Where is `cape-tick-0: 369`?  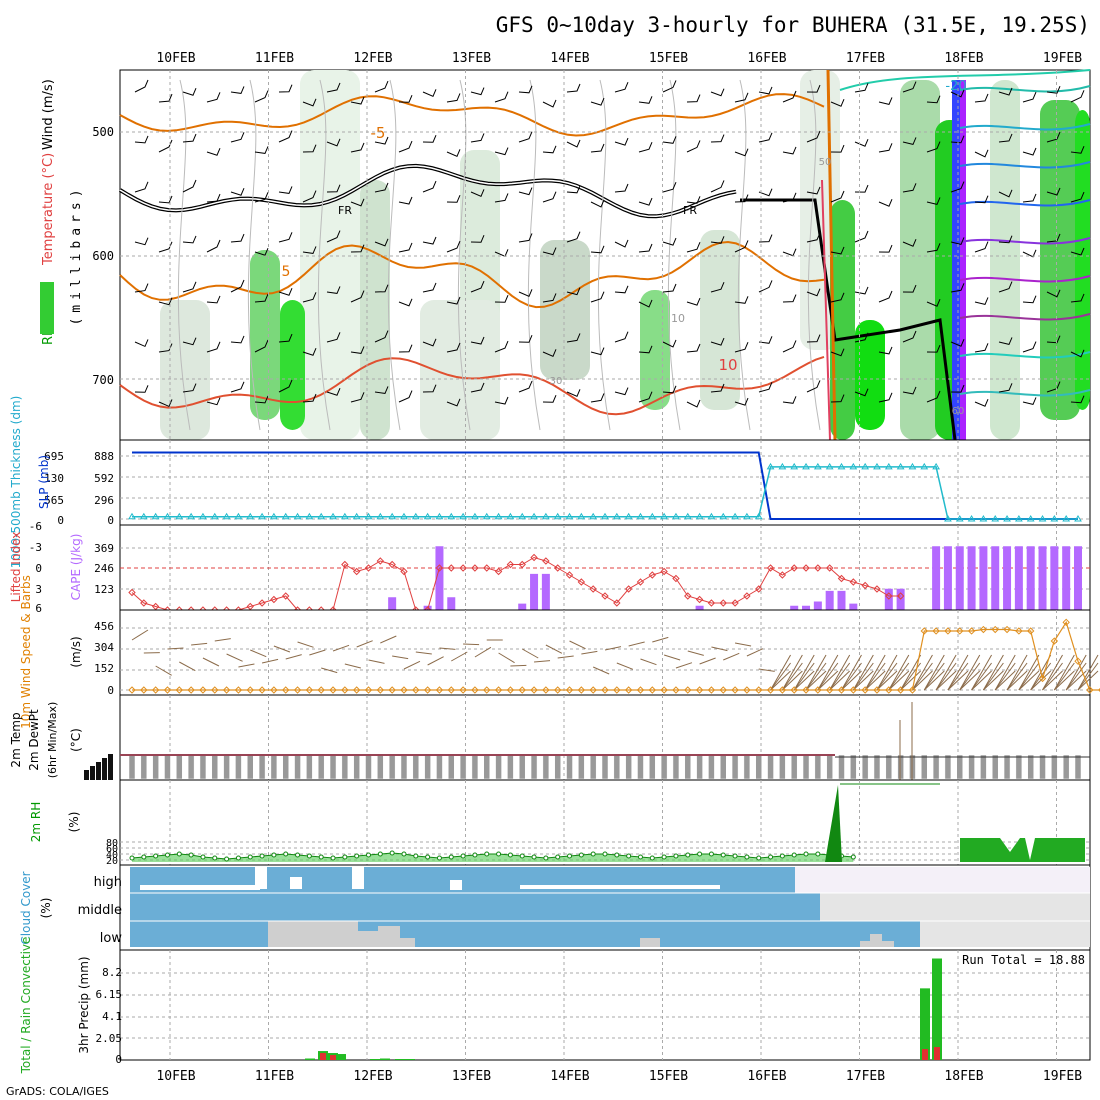 cape-tick-0: 369 is located at coordinates (104, 548).